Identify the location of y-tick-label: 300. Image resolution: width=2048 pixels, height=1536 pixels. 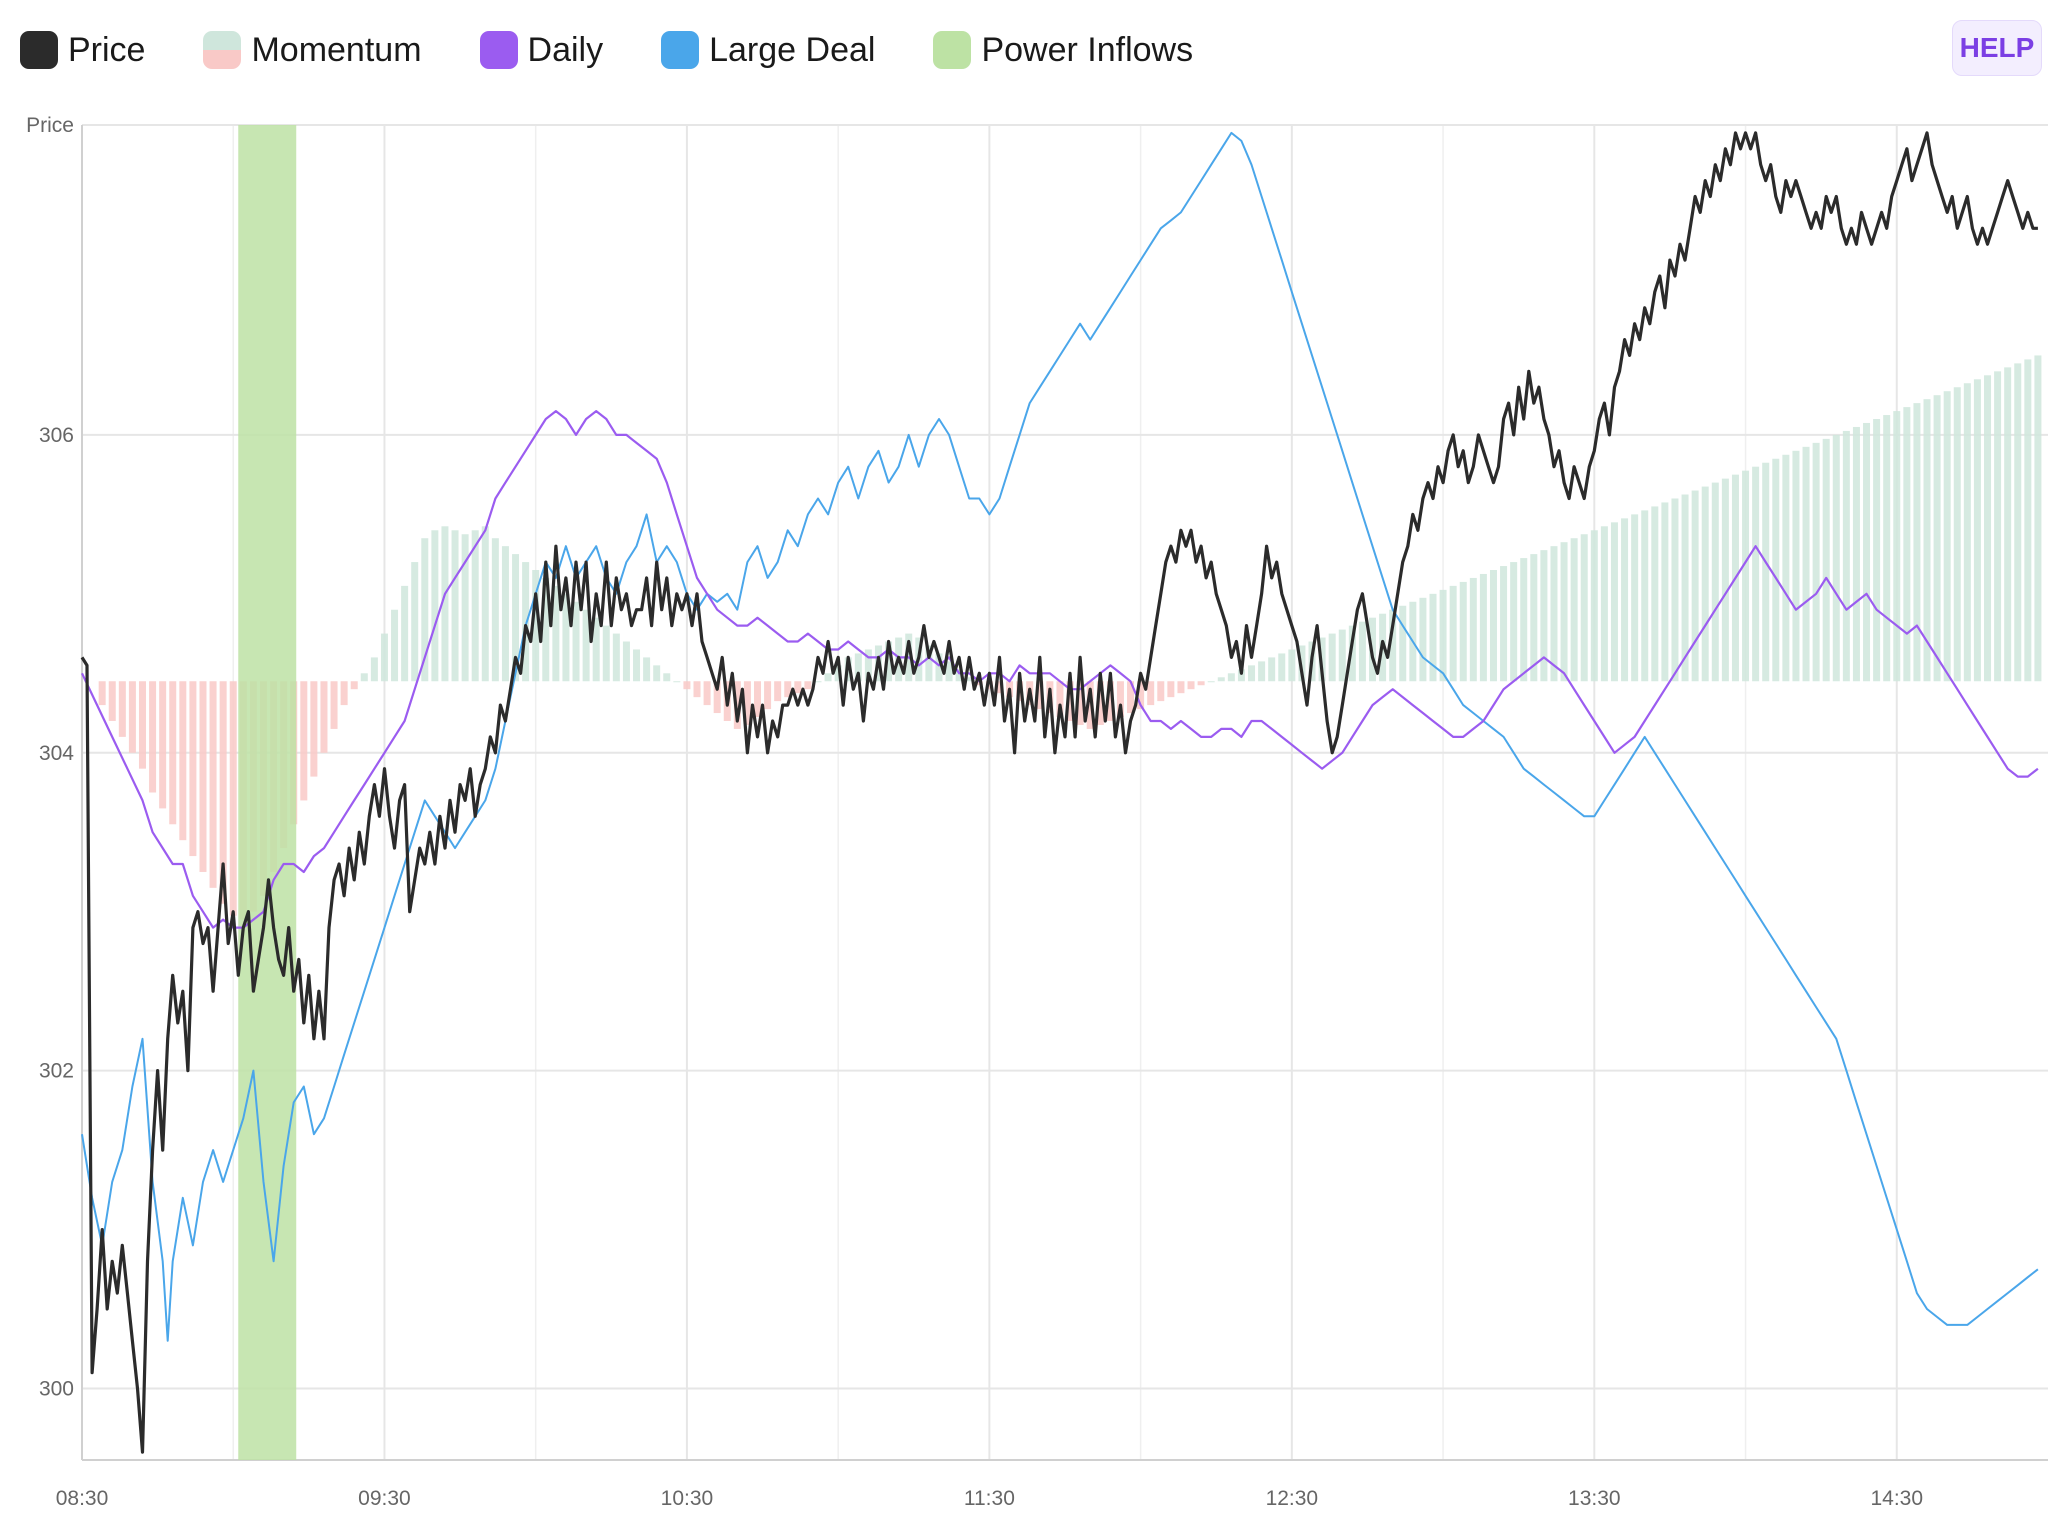
(56, 1388).